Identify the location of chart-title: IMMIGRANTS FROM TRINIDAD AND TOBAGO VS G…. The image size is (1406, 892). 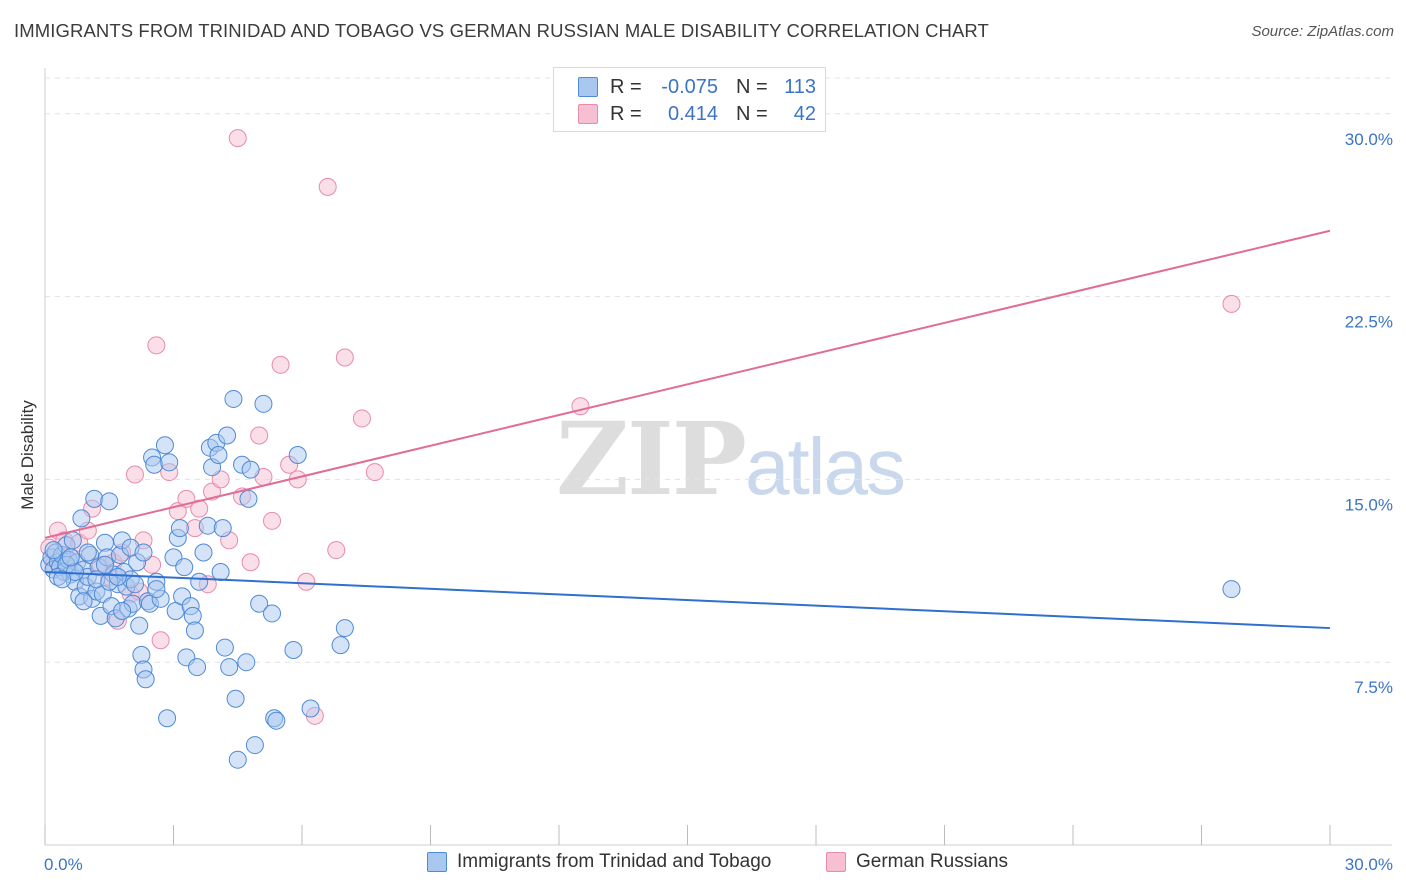
(501, 30).